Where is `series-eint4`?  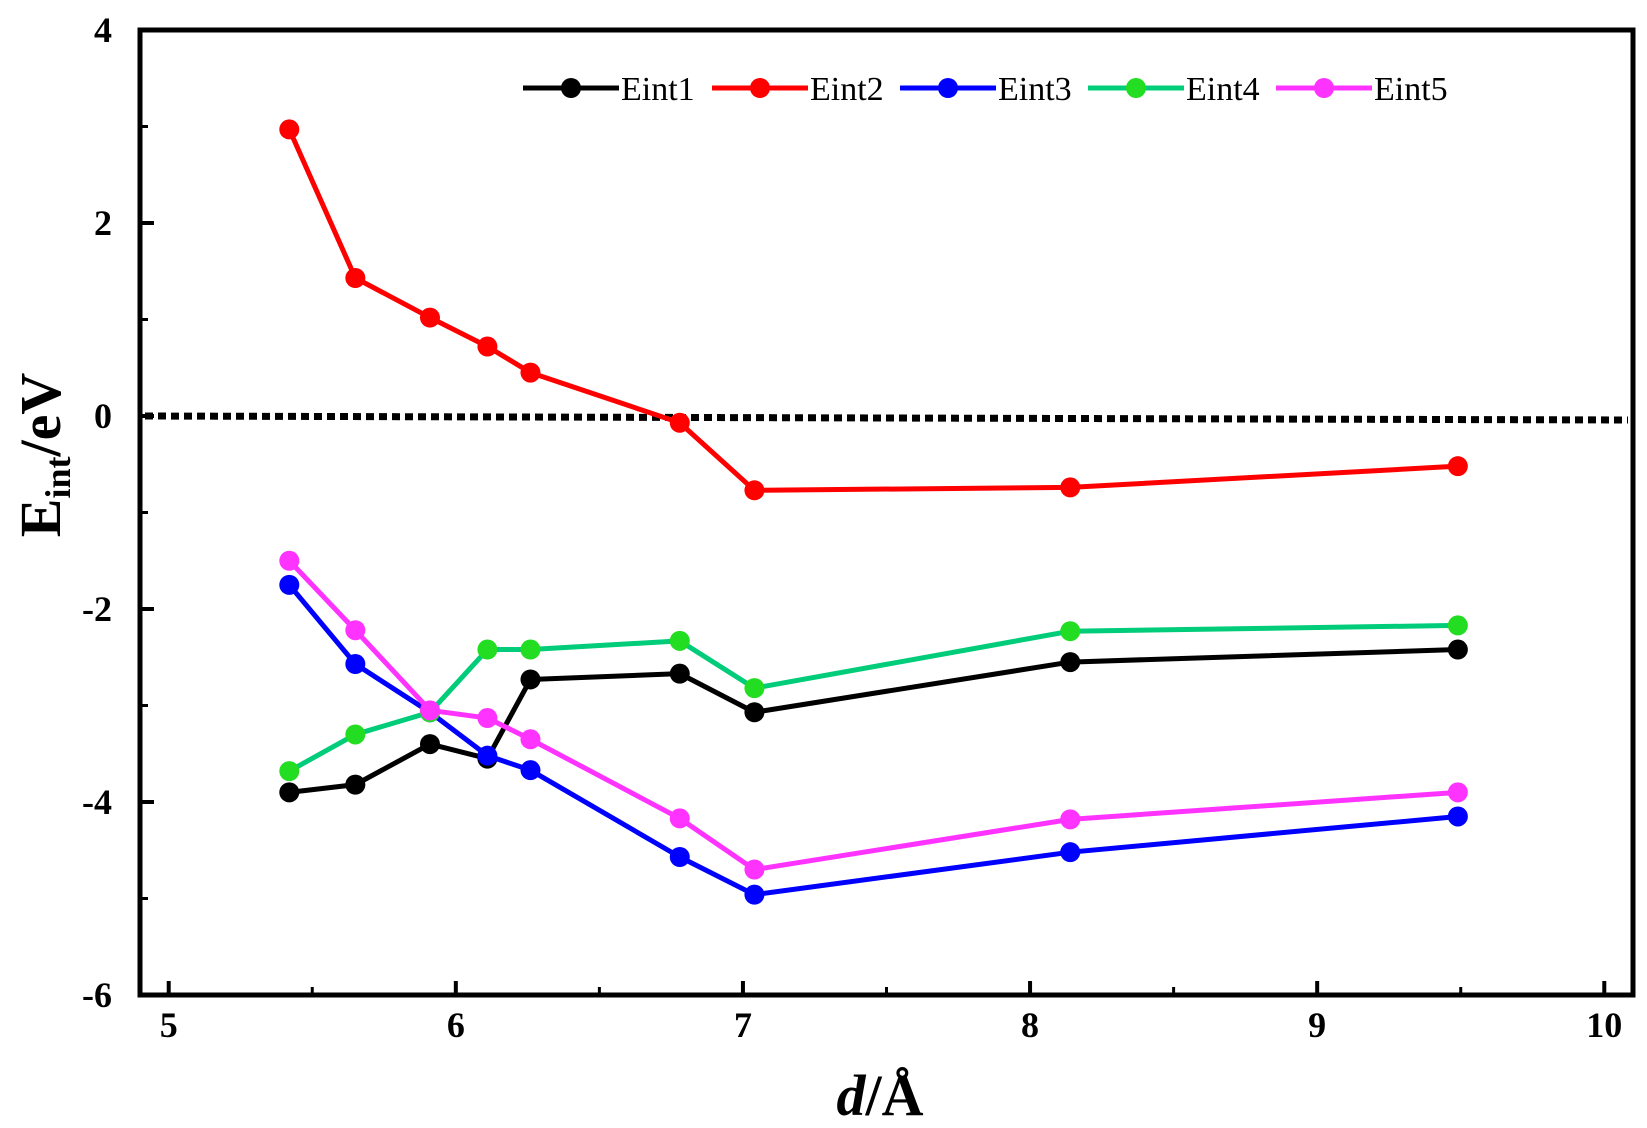
series-eint4 is located at coordinates (873, 698).